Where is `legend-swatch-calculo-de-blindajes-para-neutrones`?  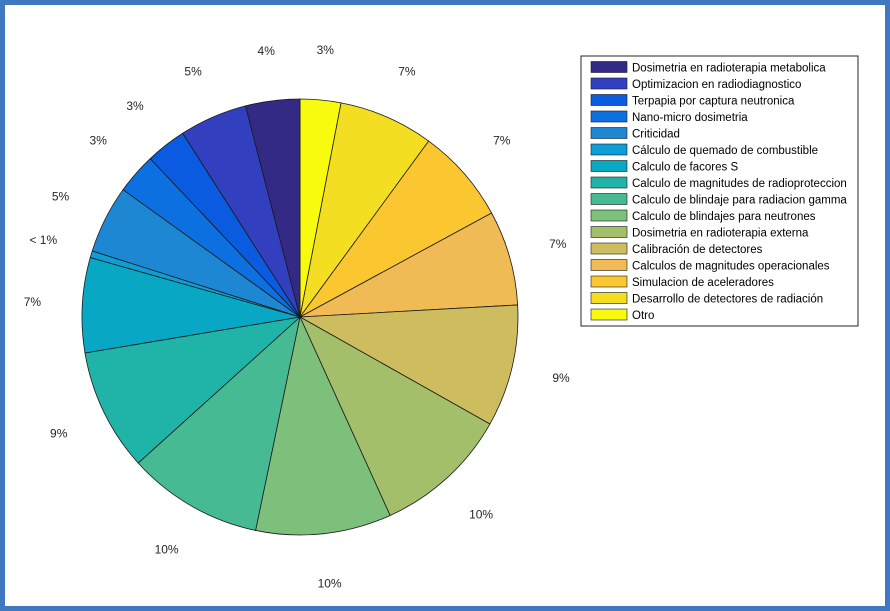
legend-swatch-calculo-de-blindajes-para-neutrones is located at coordinates (609, 215).